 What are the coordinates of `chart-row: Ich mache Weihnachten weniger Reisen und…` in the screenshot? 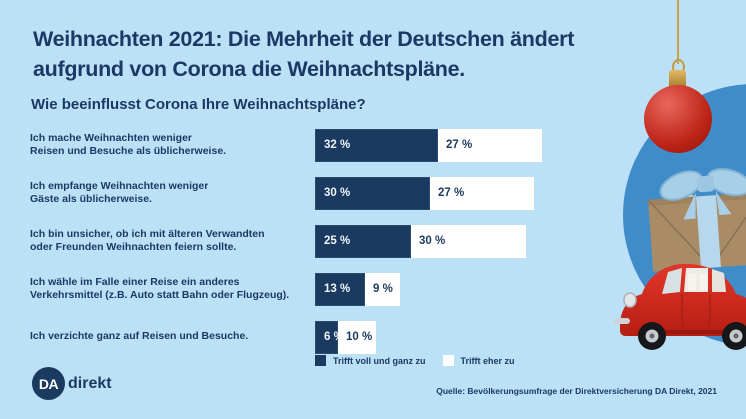 It's located at (335, 145).